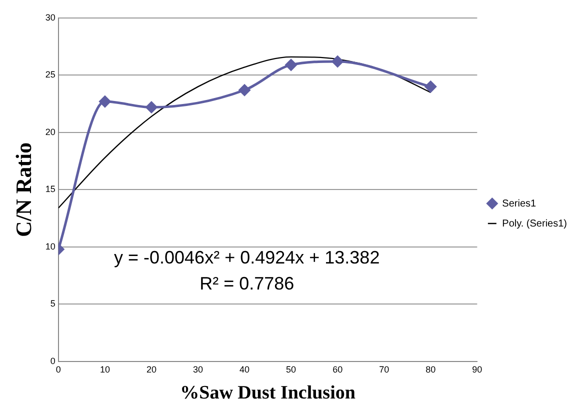 The width and height of the screenshot is (585, 417). What do you see at coordinates (291, 369) in the screenshot?
I see `x-tick-label: 50` at bounding box center [291, 369].